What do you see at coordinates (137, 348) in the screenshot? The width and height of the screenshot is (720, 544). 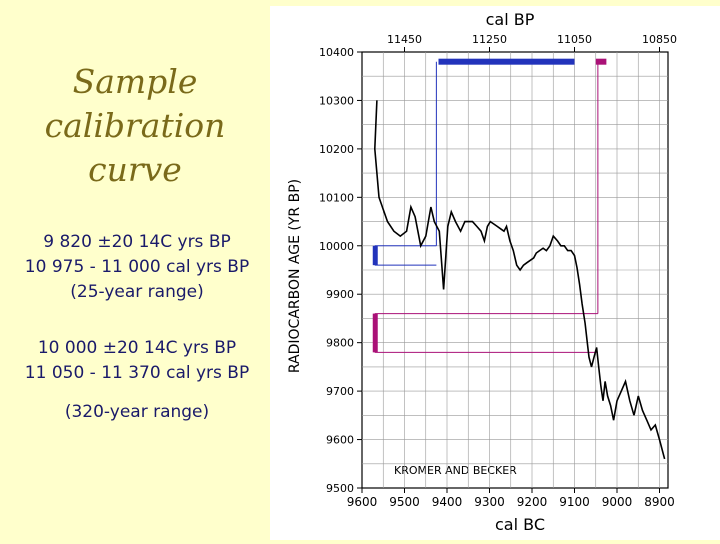 I see `sample-2-age: 10 000 ±20 14C yrs BP` at bounding box center [137, 348].